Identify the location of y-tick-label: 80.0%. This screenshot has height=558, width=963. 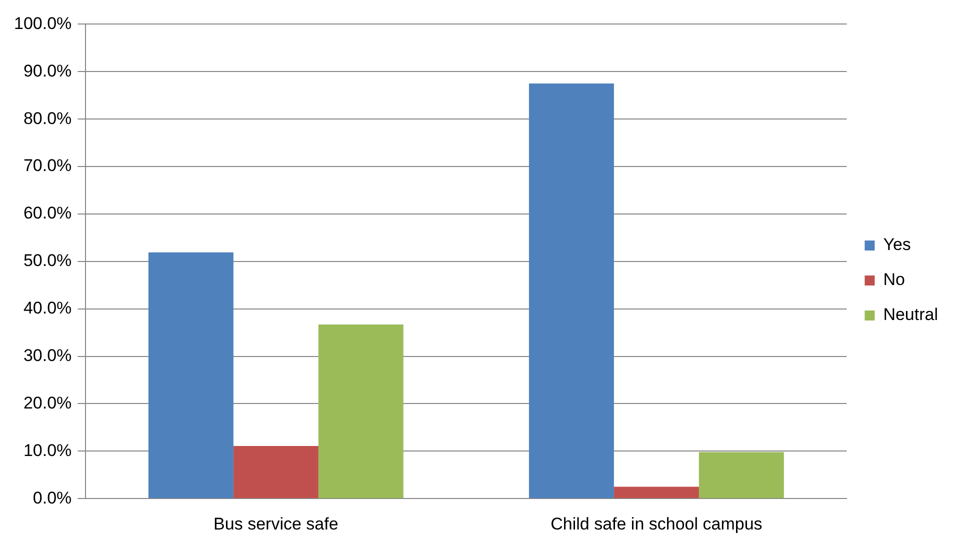
(47, 118).